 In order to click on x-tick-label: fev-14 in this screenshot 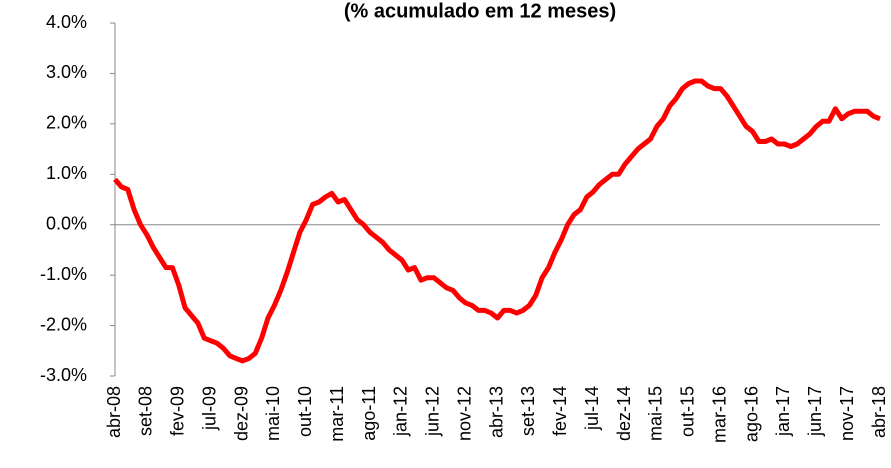, I will do `click(560, 411)`.